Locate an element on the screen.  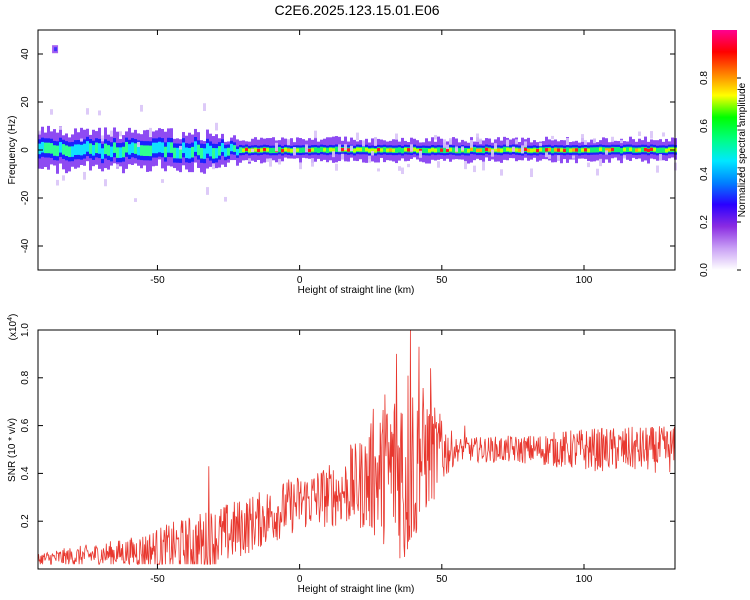
colorbar-gradient is located at coordinates (724, 150).